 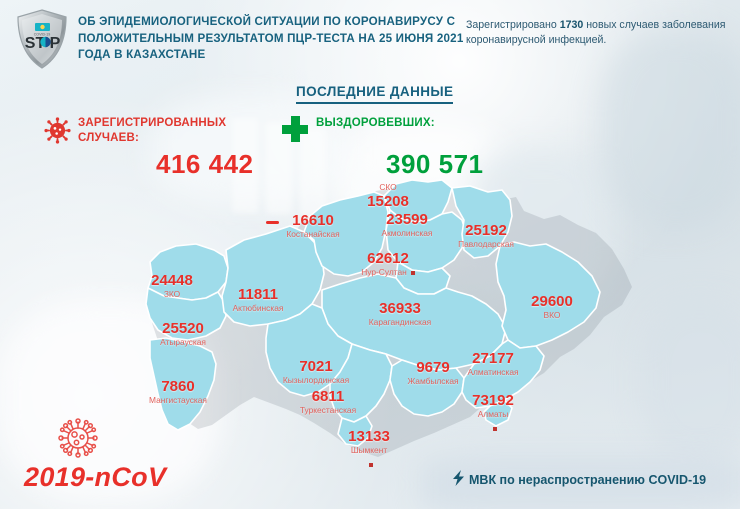 I want to click on region-value: 73192, so click(x=493, y=400).